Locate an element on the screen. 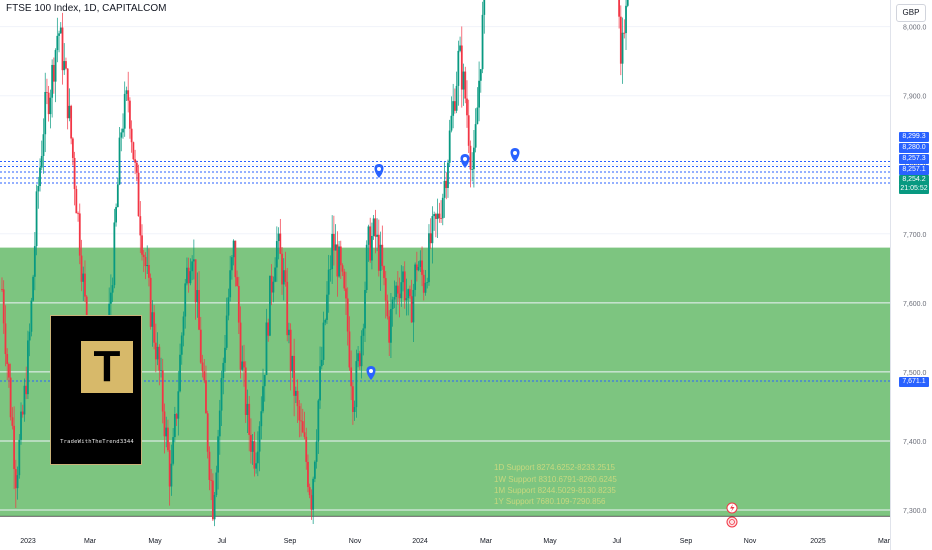 The width and height of the screenshot is (932, 550). alert-icons is located at coordinates (732, 515).